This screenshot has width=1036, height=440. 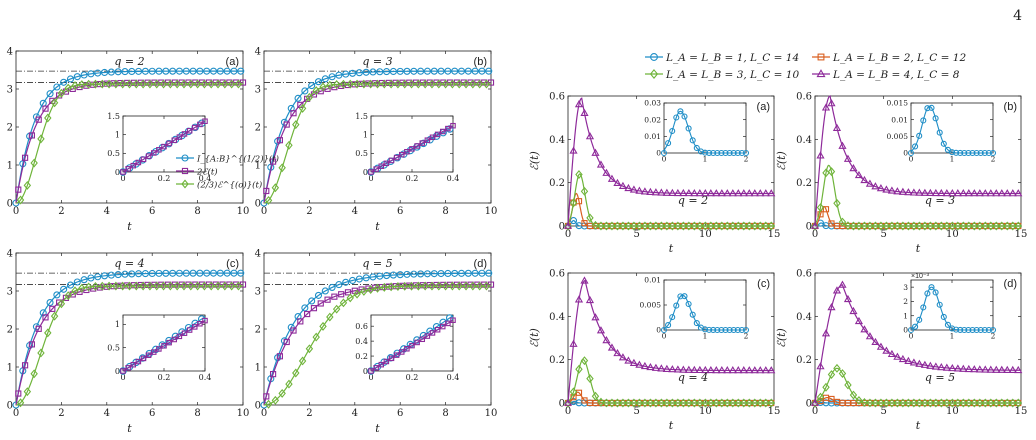 I want to click on y-tick-label: 0, so click(x=905, y=153).